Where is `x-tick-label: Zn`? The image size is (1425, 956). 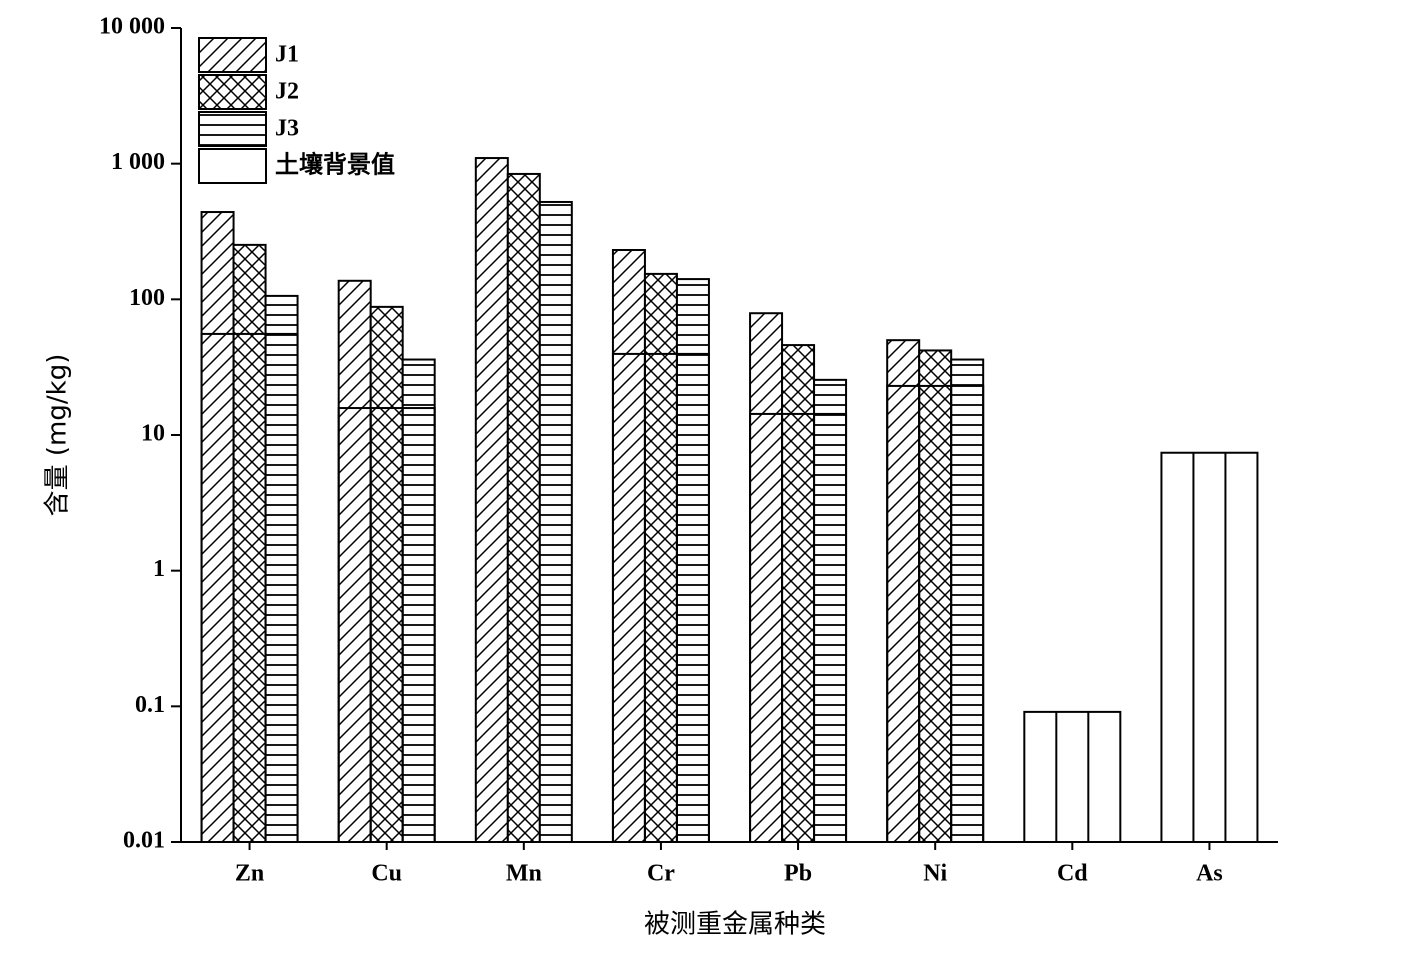 x-tick-label: Zn is located at coordinates (249, 874).